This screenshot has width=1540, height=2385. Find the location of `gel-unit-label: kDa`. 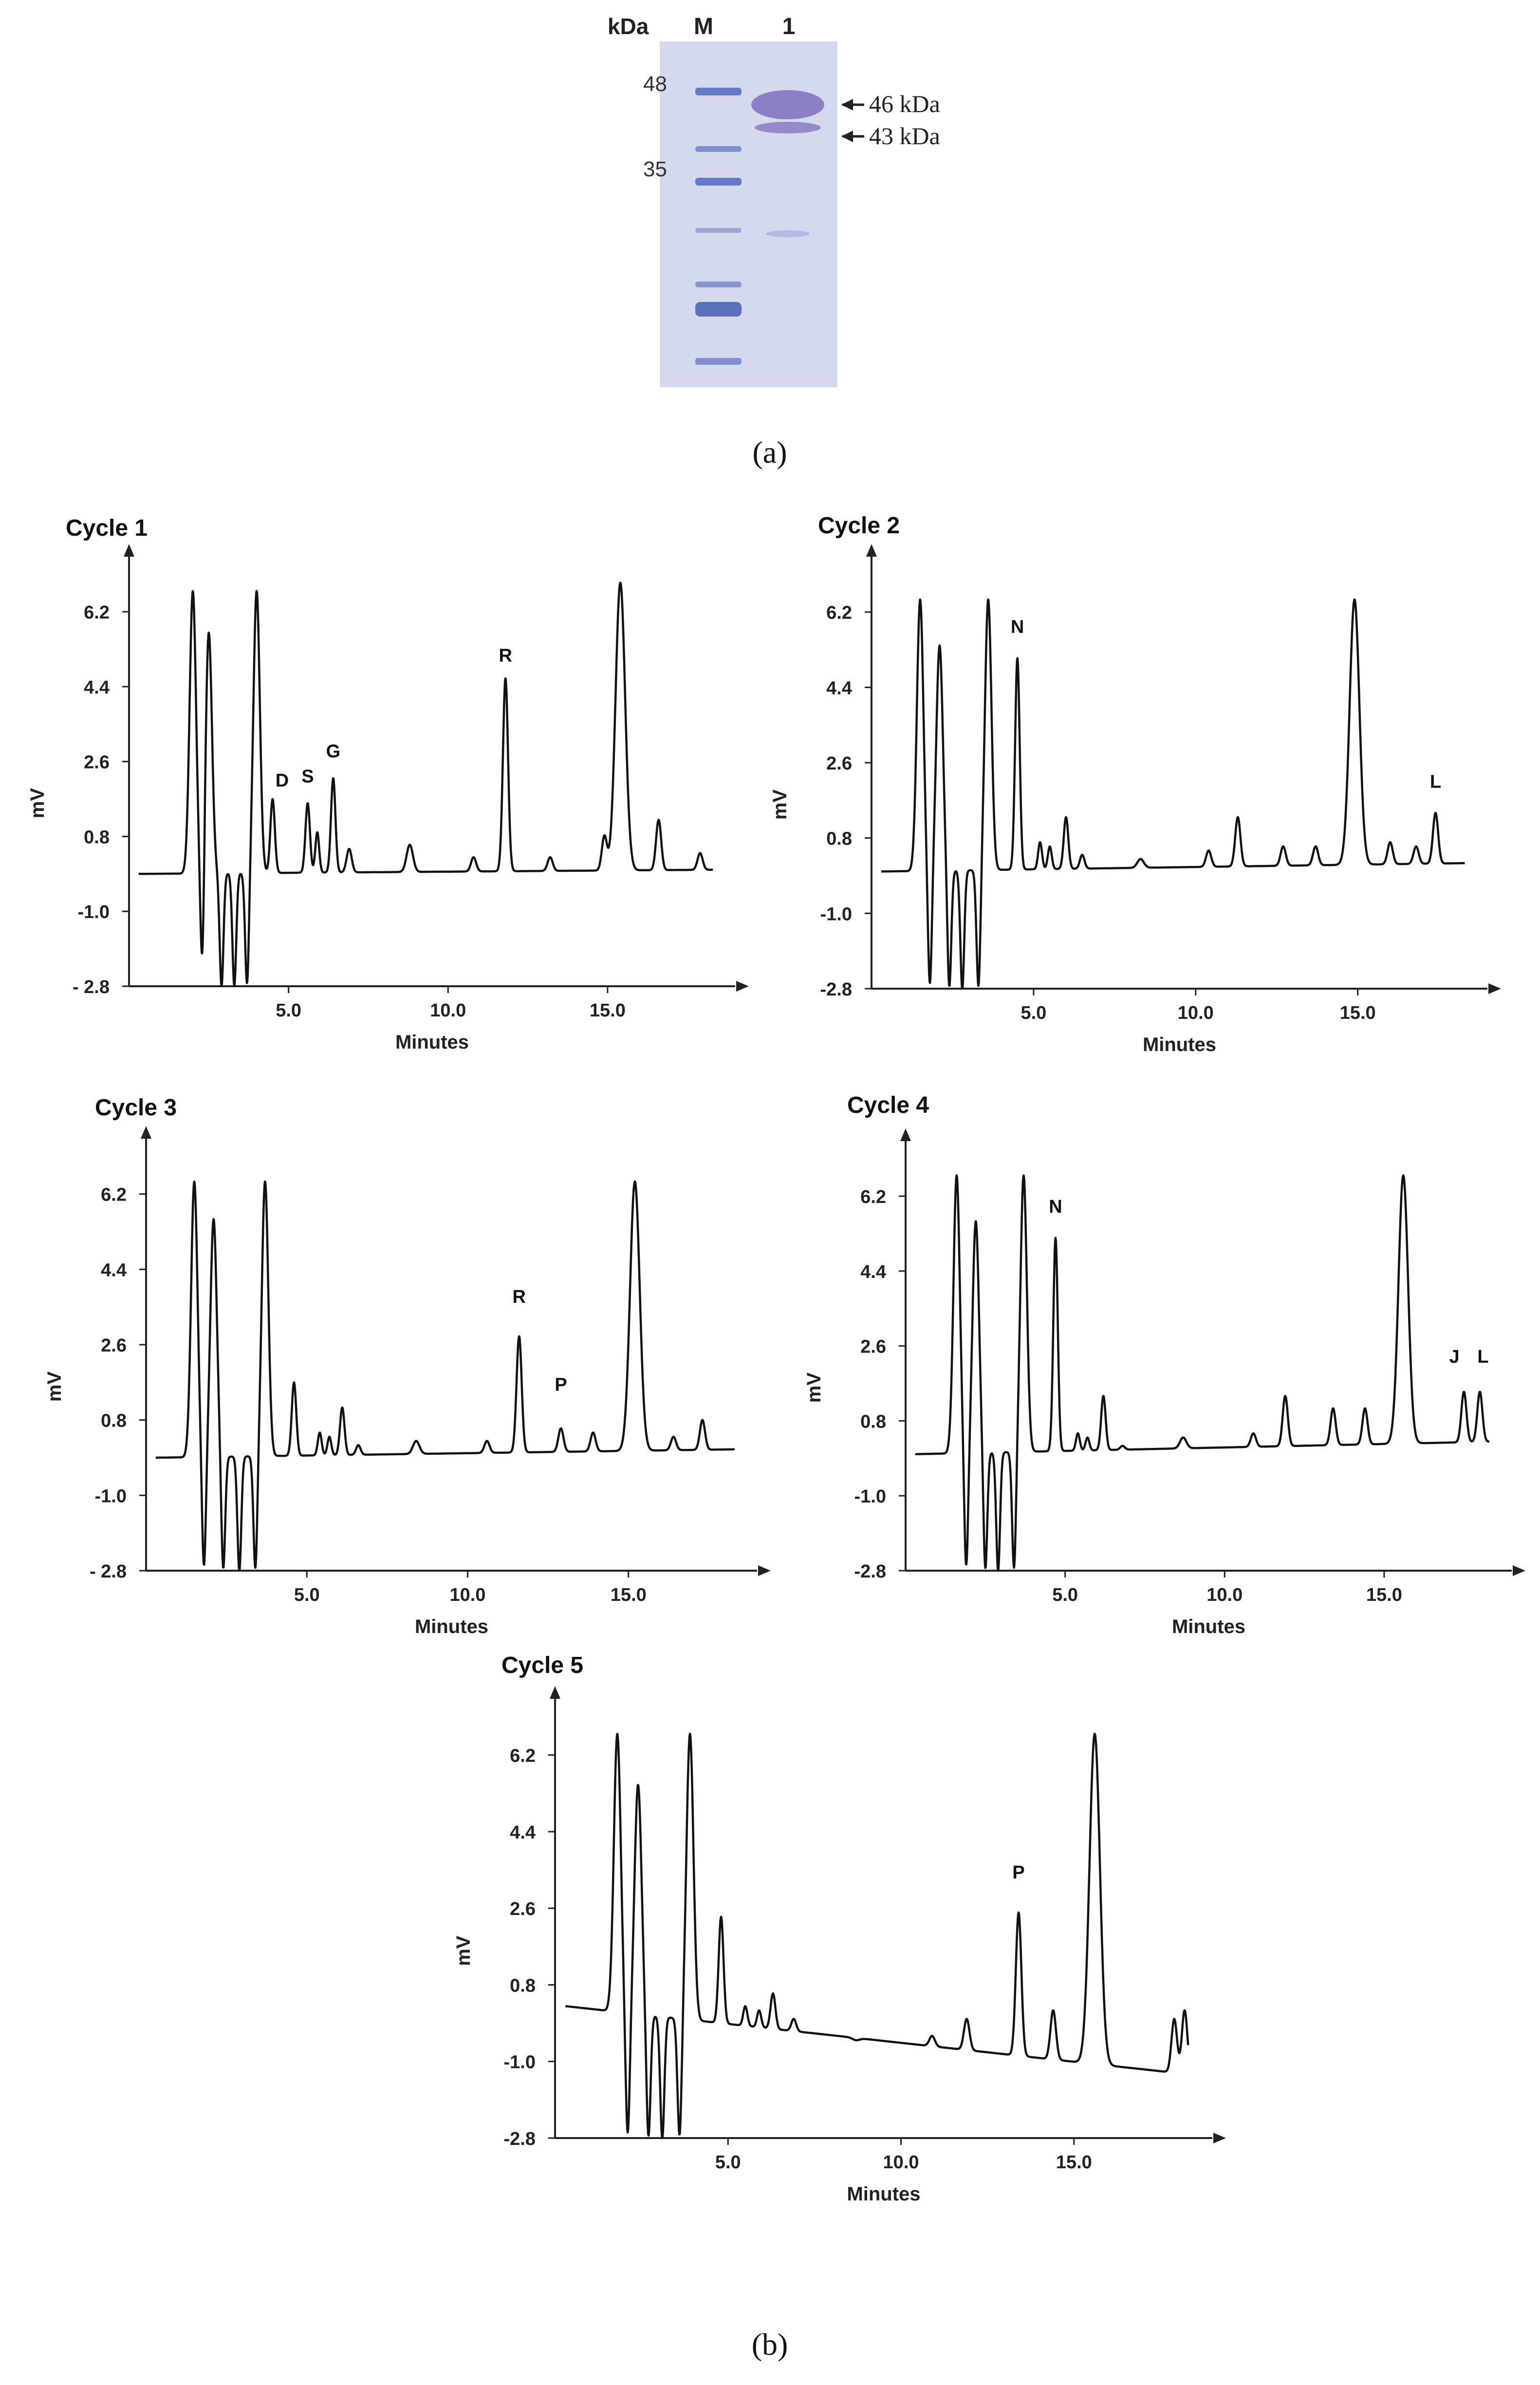

gel-unit-label: kDa is located at coordinates (629, 26).